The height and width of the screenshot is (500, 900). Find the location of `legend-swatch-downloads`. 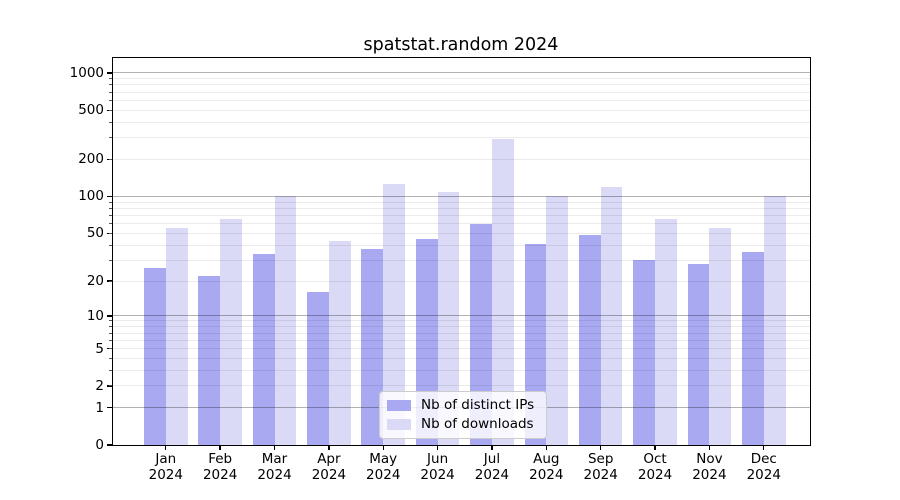

legend-swatch-downloads is located at coordinates (399, 424).